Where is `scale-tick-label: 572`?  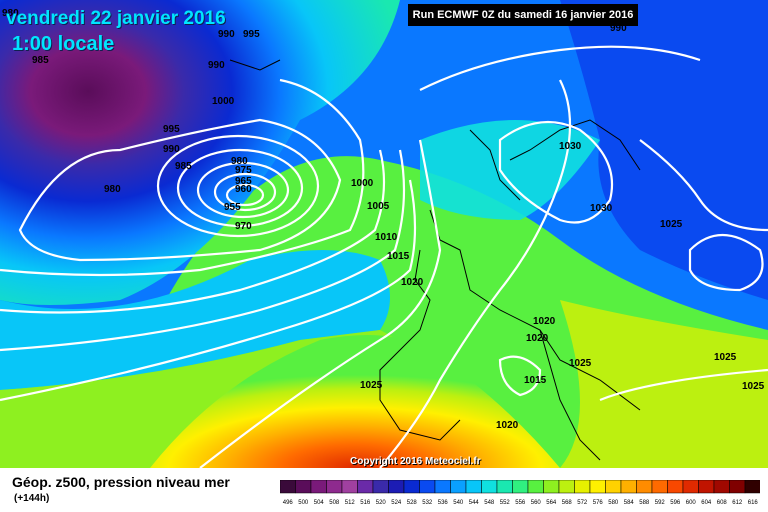 scale-tick-label: 572 is located at coordinates (582, 503).